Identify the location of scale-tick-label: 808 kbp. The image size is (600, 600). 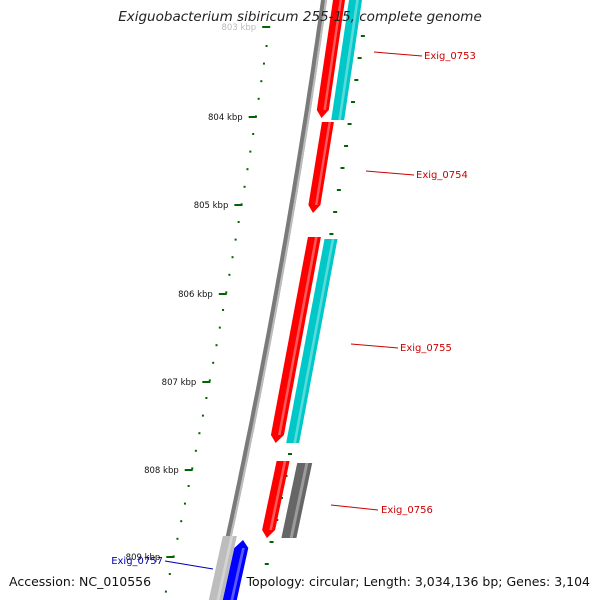
(161, 471).